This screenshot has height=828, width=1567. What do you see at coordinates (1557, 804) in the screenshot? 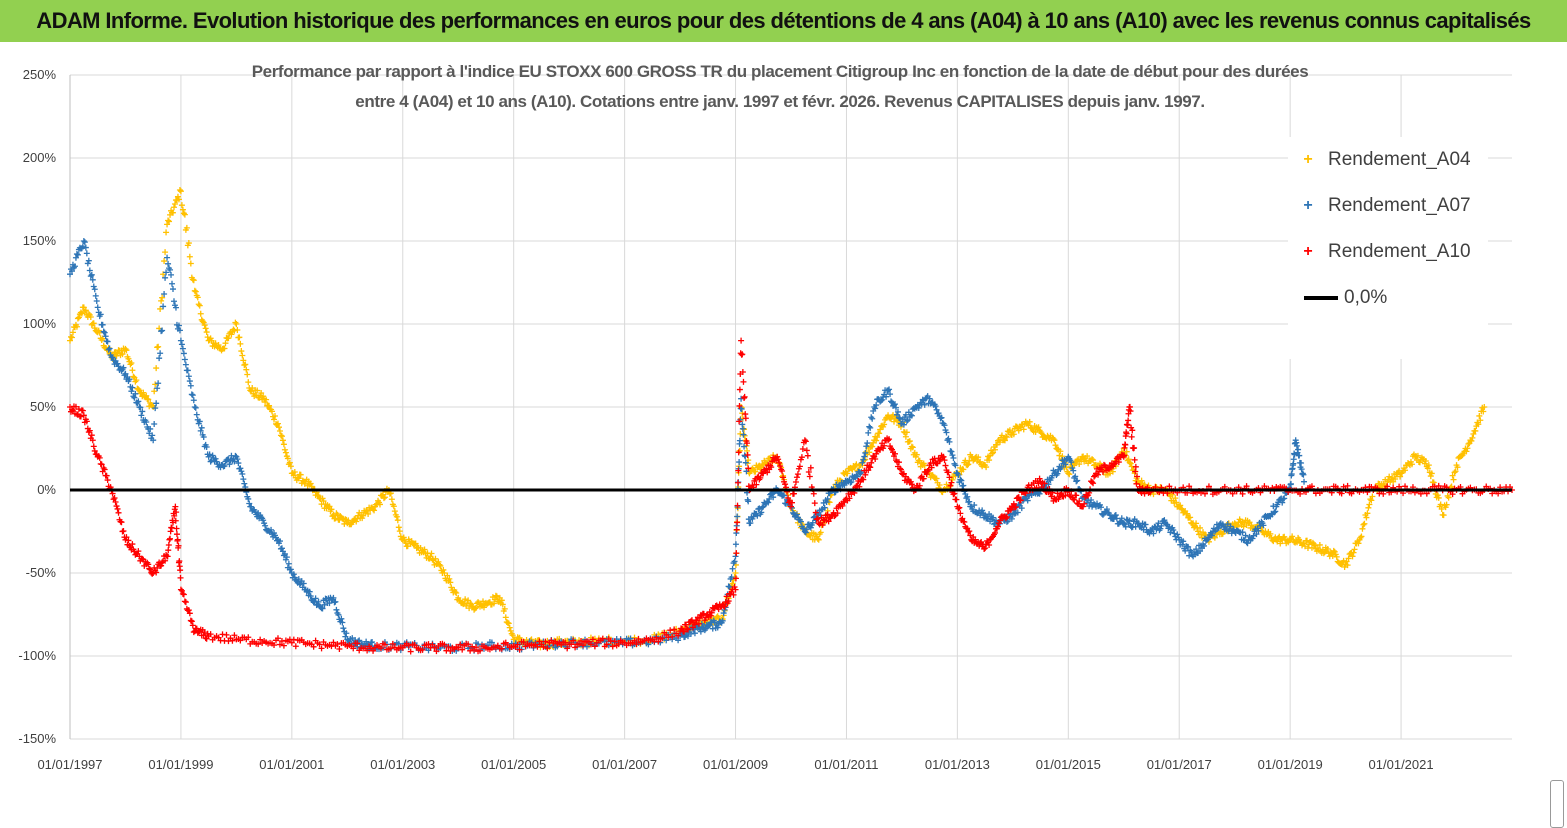
I see `scroll-handle-icon` at bounding box center [1557, 804].